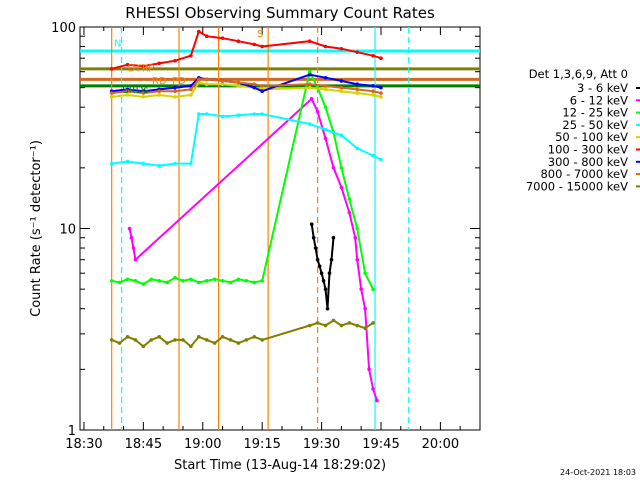  I want to click on y-tick-label: 10, so click(67, 230).